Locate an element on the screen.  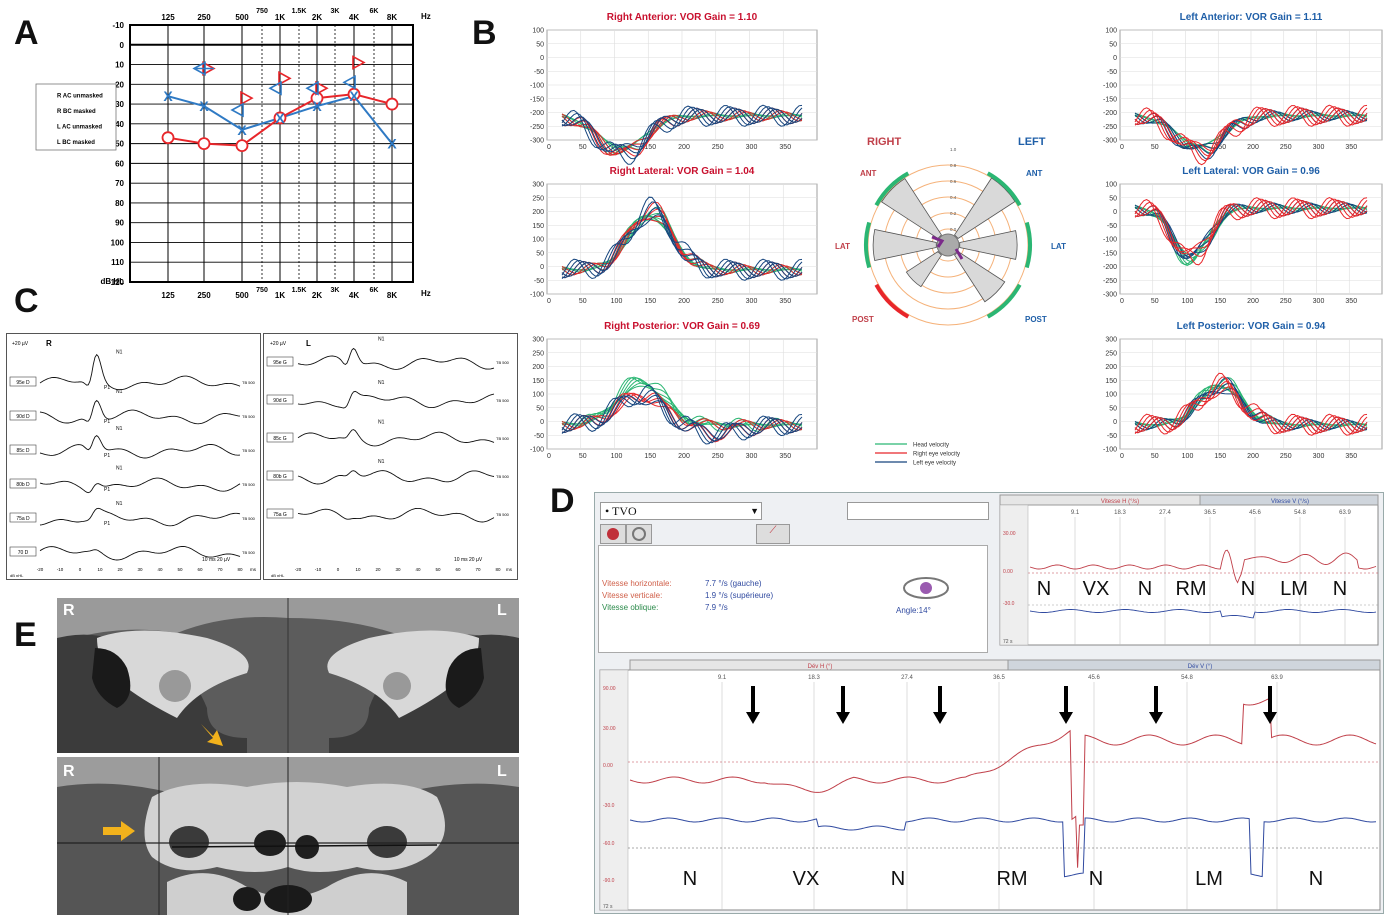
ecochg-right-panel is located at coordinates (133, 456).